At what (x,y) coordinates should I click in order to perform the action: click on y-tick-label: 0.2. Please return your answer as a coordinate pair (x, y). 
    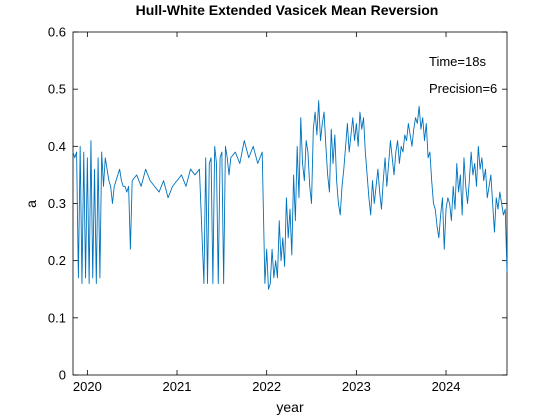
    Looking at the image, I should click on (57, 260).